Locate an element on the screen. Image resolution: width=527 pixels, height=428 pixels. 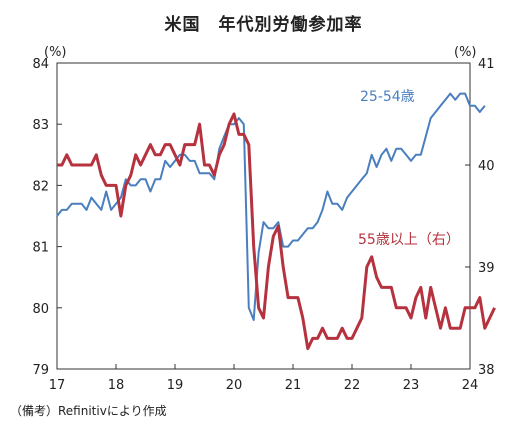
right-tick-label: 39 is located at coordinates (486, 268).